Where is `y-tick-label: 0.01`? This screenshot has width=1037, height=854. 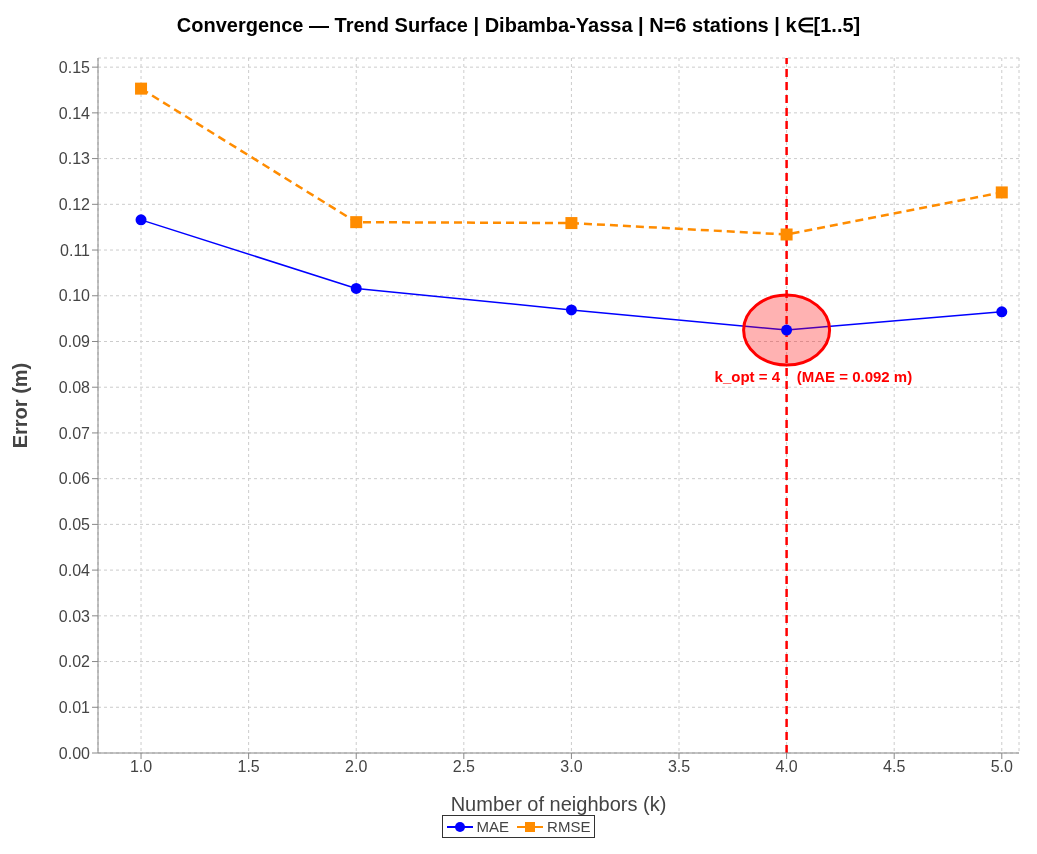 y-tick-label: 0.01 is located at coordinates (74, 707).